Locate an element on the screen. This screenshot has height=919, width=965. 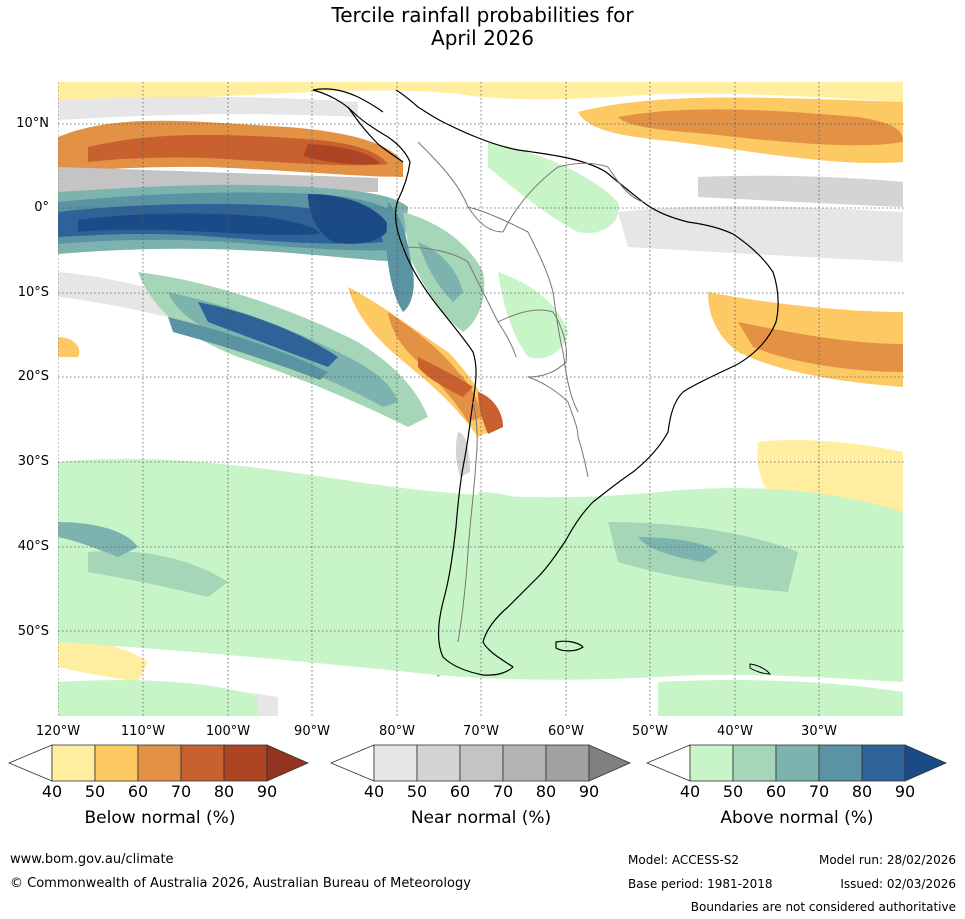
lat-label-30s: 30°S is located at coordinates (33, 461).